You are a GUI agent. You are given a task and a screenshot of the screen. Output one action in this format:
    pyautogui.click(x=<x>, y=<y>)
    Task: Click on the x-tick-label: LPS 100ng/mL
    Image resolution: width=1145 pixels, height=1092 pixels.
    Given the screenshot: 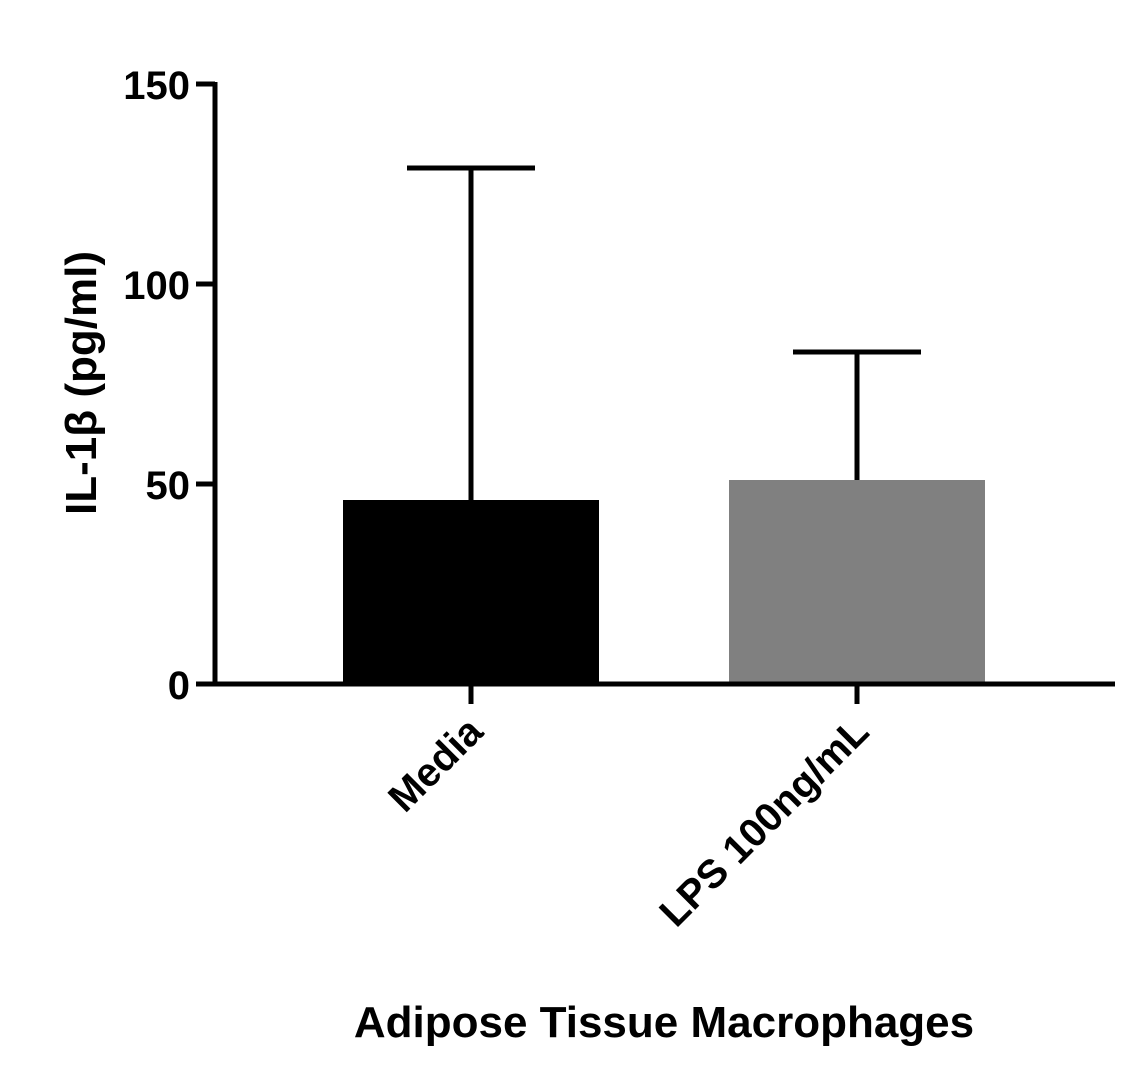 What is the action you would take?
    pyautogui.click(x=764, y=822)
    